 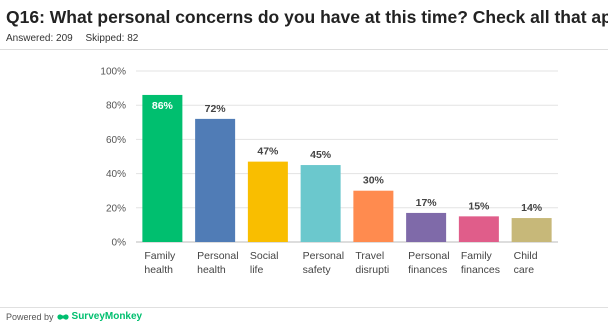 I want to click on powered-by-label: Powered by, so click(x=30, y=316).